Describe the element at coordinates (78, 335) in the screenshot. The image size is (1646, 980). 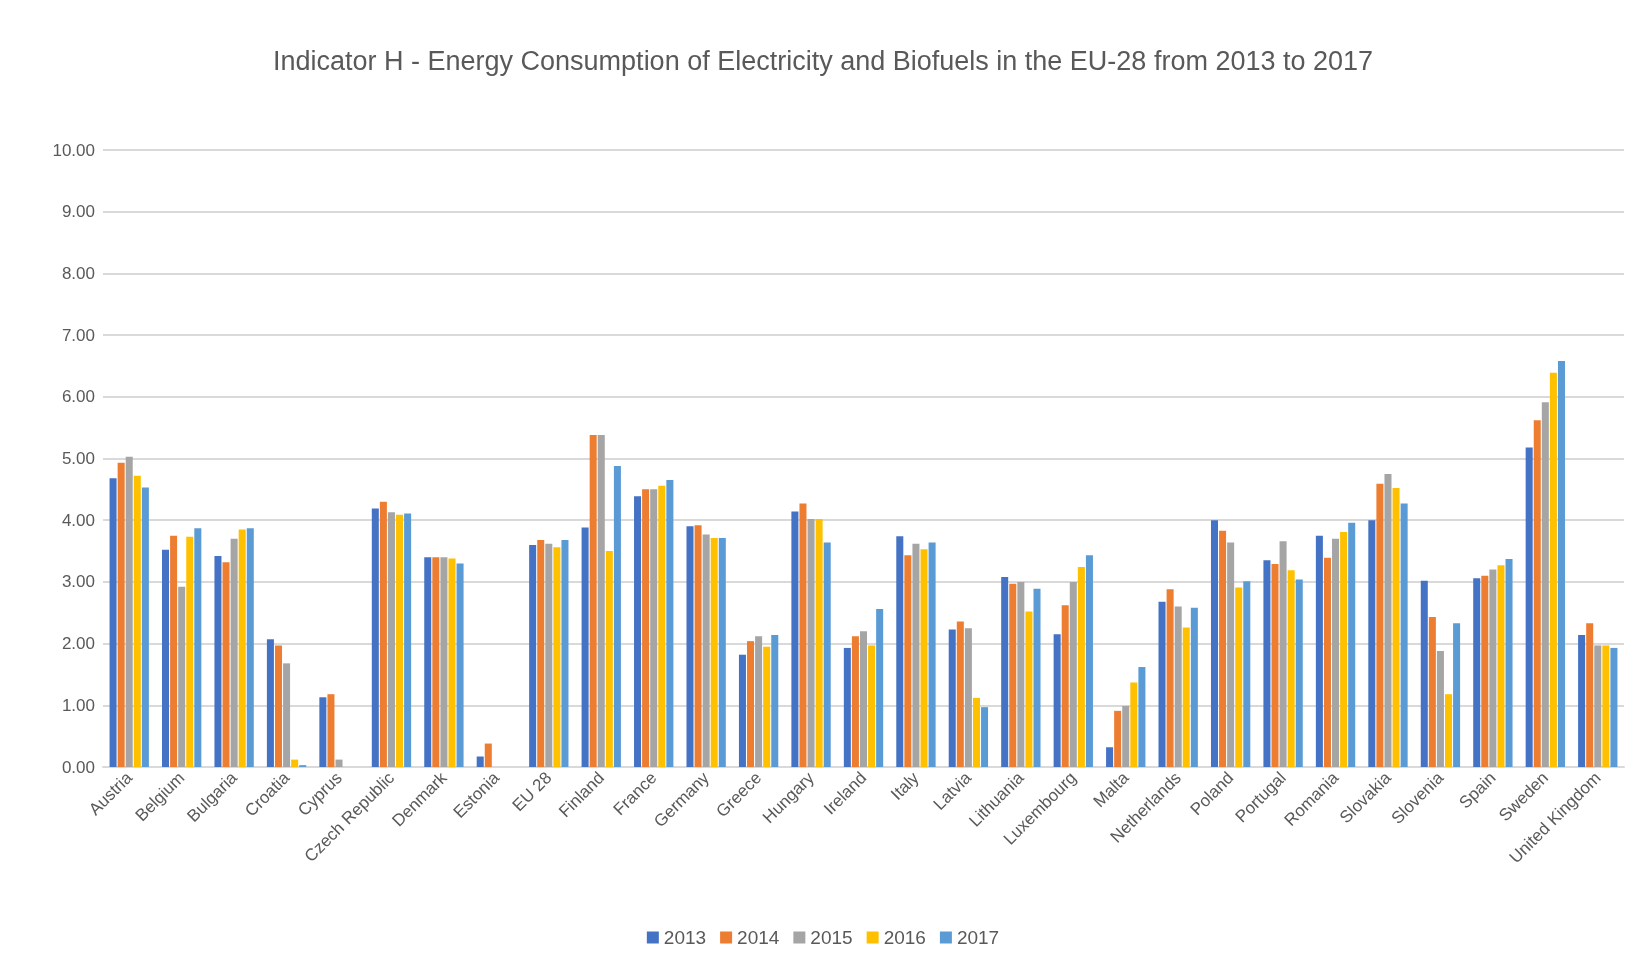
I see `y-tick-label: 7.00` at that location.